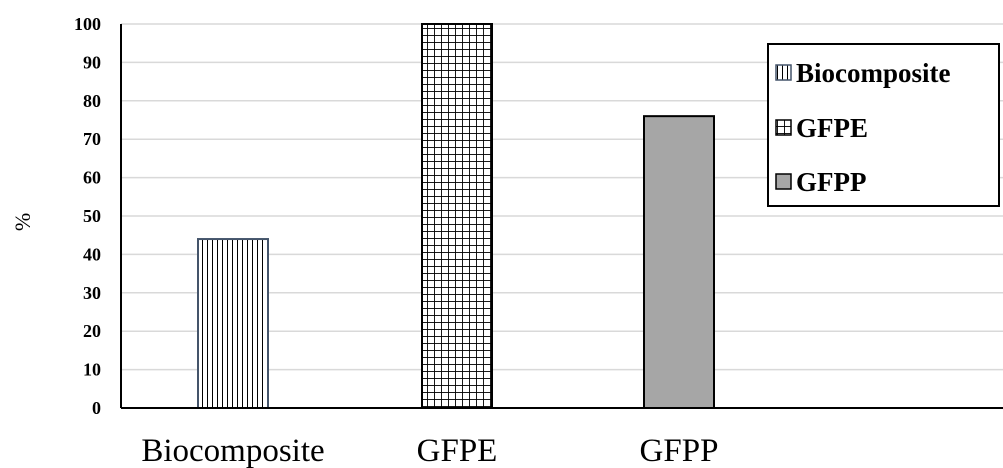 The height and width of the screenshot is (468, 1003). Describe the element at coordinates (679, 262) in the screenshot. I see `bar-gfpp` at that location.